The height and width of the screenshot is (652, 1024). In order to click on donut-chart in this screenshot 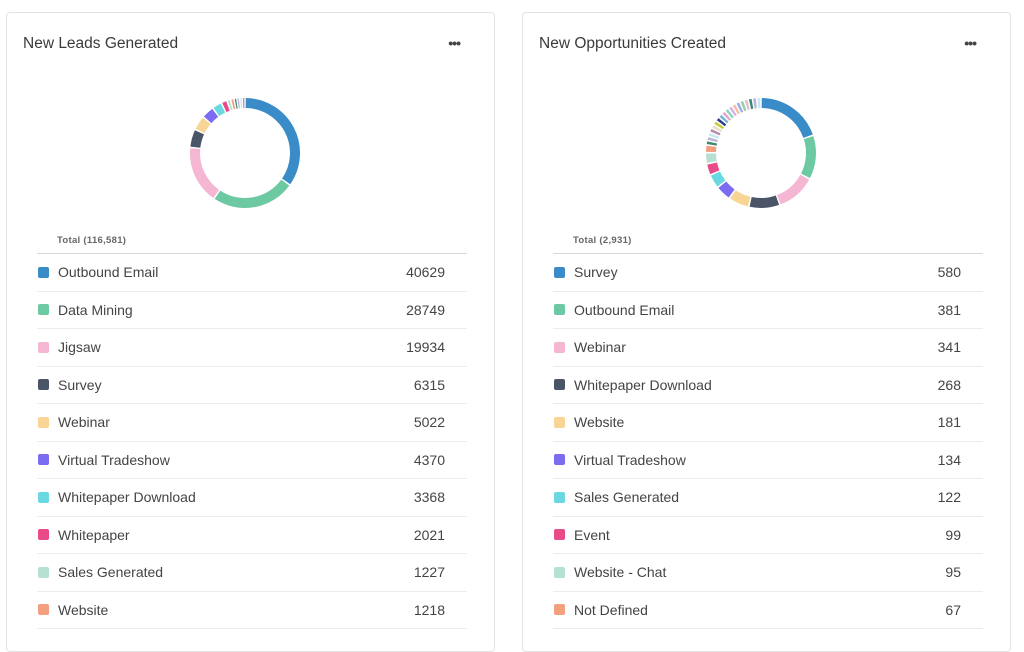, I will do `click(761, 153)`.